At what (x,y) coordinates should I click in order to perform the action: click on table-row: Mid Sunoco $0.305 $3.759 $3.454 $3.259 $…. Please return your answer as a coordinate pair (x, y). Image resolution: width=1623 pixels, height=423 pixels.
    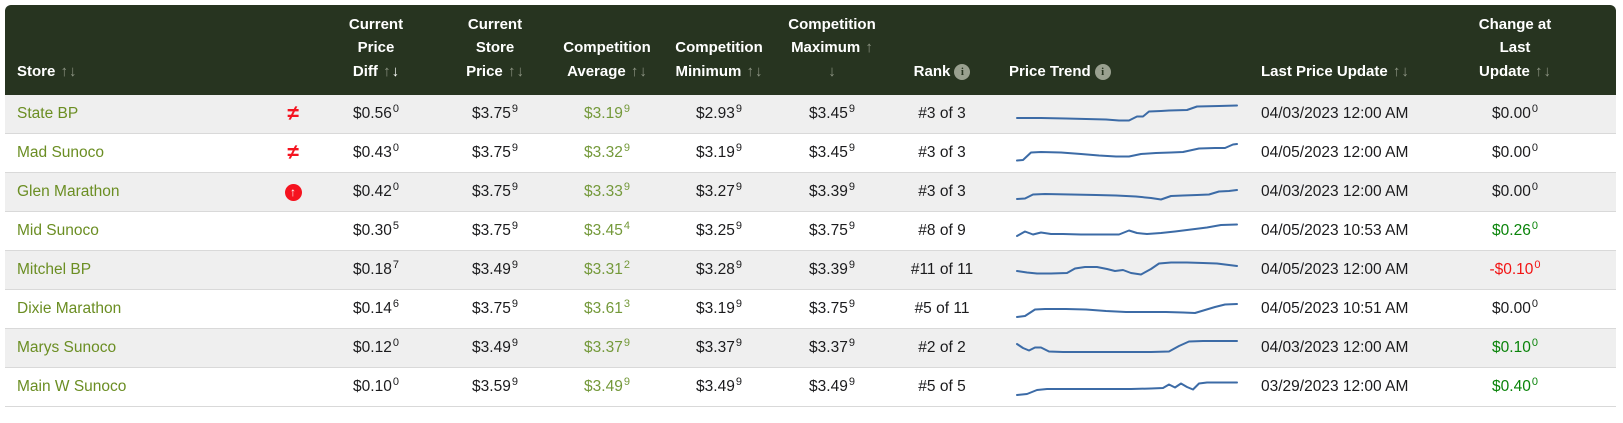
    Looking at the image, I should click on (810, 231).